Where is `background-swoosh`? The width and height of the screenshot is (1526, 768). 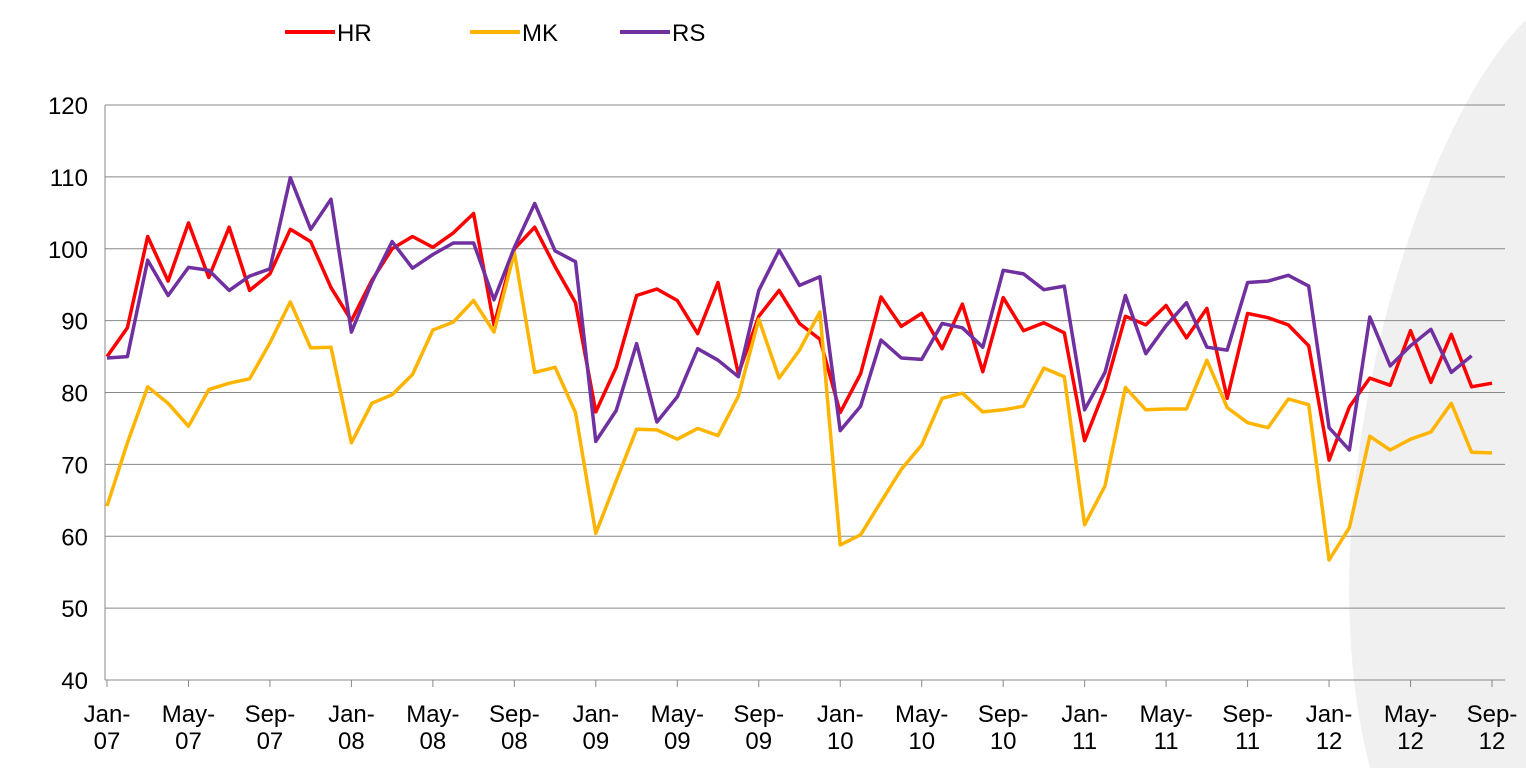
background-swoosh is located at coordinates (1437, 394).